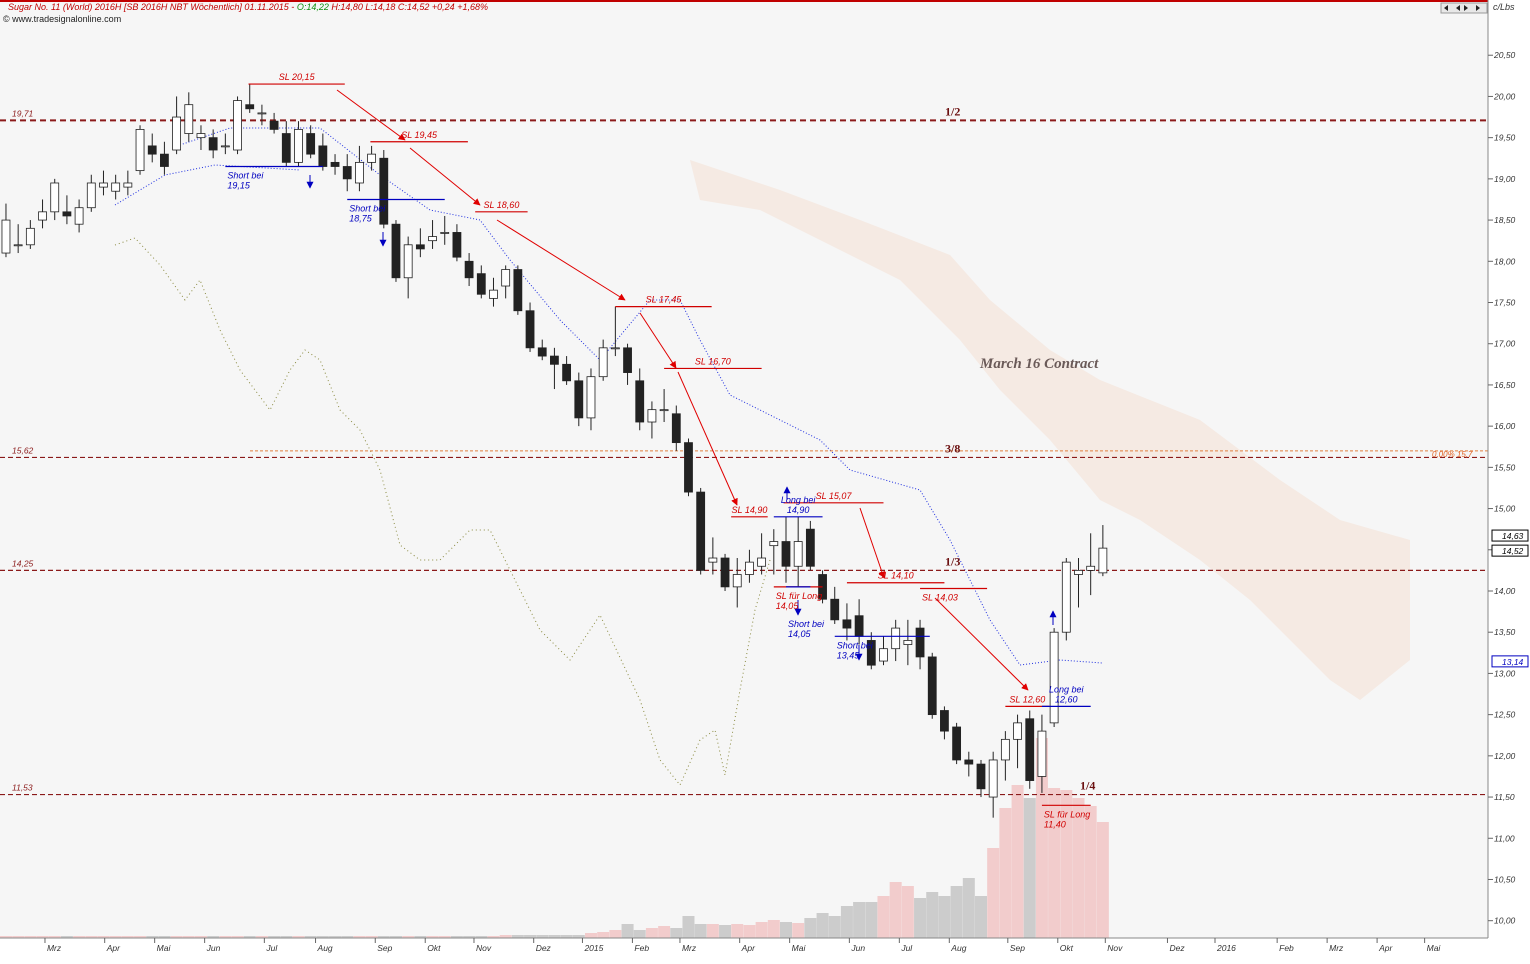 This screenshot has height=964, width=1530. I want to click on annotation-label: Long bei, so click(1067, 689).